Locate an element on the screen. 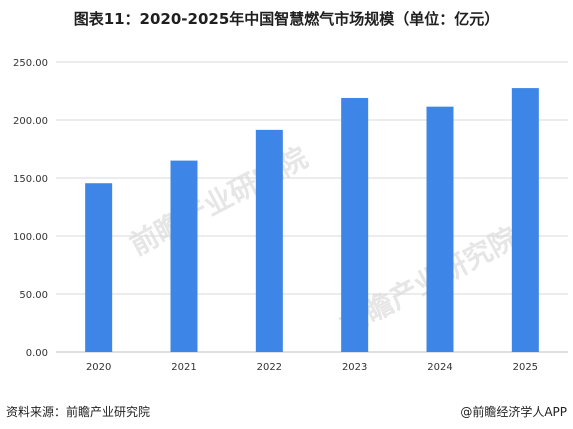 This screenshot has width=573, height=429. x-axis-ticks: 2020 2021 2022 2023 2024 2025 is located at coordinates (312, 367).